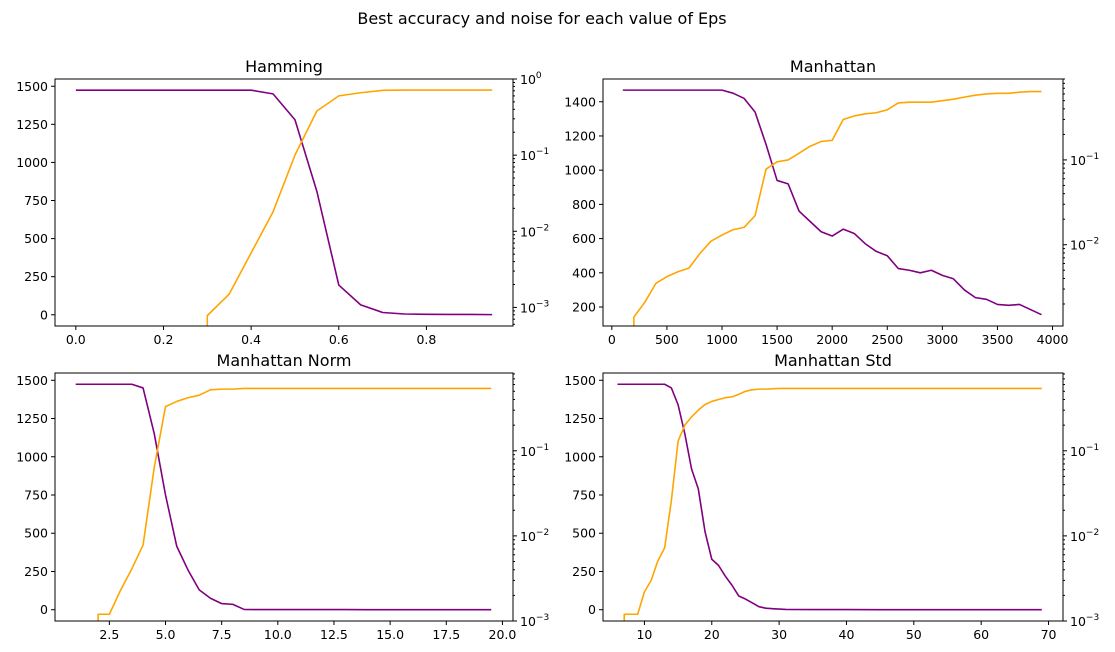 The image size is (1115, 652). What do you see at coordinates (334, 634) in the screenshot?
I see `x-tick-label: 12.5` at bounding box center [334, 634].